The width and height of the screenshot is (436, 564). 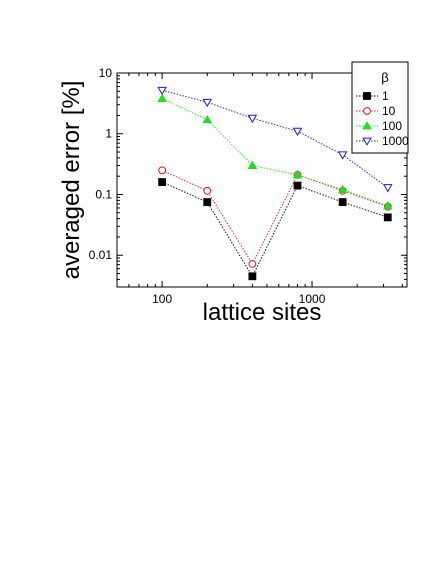 I want to click on legend-title: β, so click(x=384, y=77).